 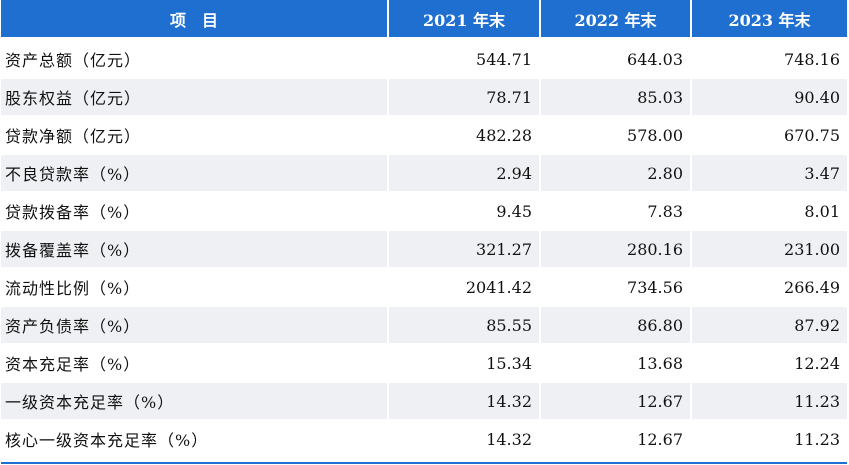 I want to click on cell-2023: 670.75, so click(x=769, y=134).